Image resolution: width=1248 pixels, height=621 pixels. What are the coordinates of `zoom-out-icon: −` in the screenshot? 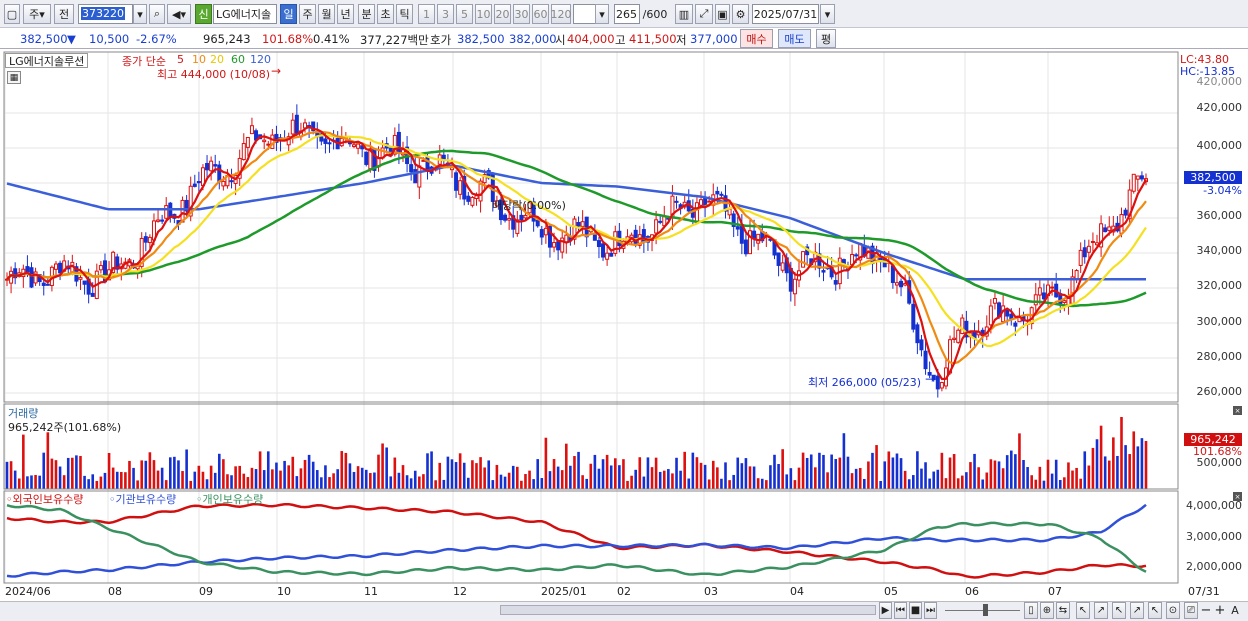 It's located at (1206, 610).